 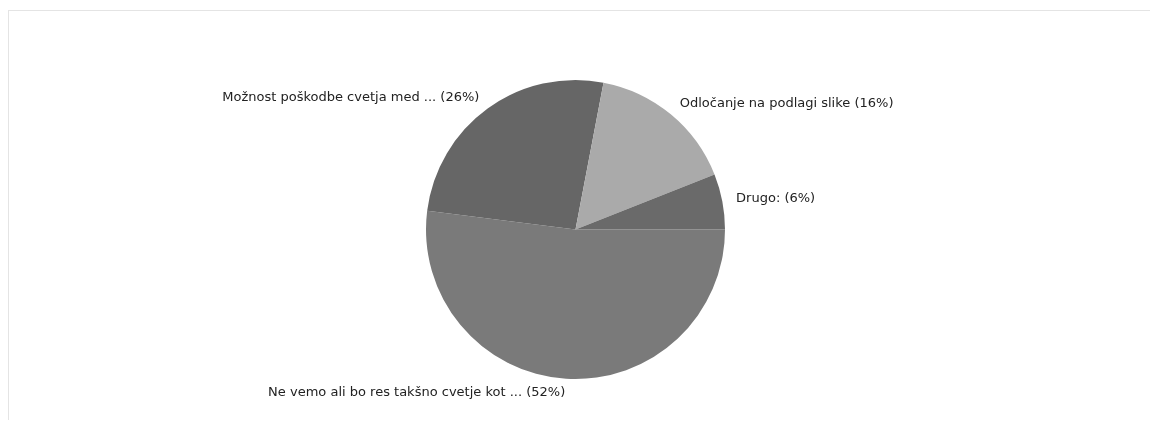 I want to click on slice-label: Možnost poškodbe cvetja med ... (26%), so click(x=351, y=96).